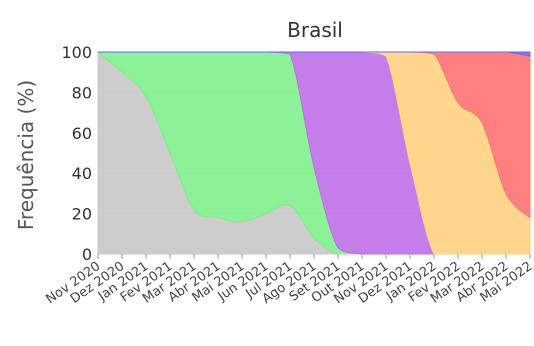  What do you see at coordinates (87, 254) in the screenshot?
I see `y-tick-label: 0` at bounding box center [87, 254].